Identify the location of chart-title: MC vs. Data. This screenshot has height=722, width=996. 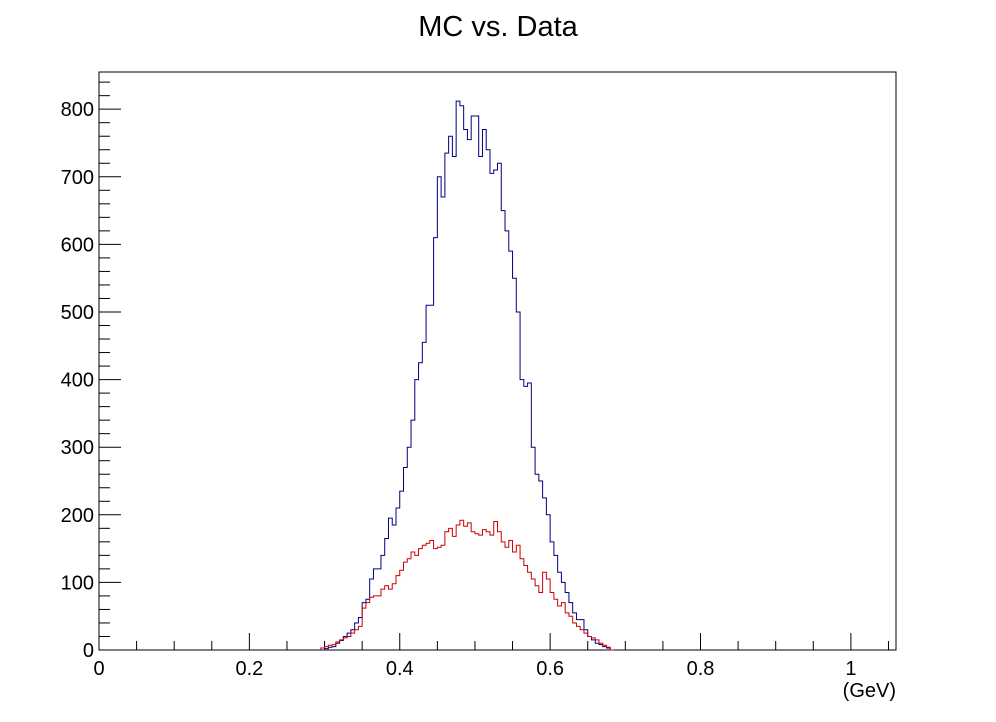
(498, 27).